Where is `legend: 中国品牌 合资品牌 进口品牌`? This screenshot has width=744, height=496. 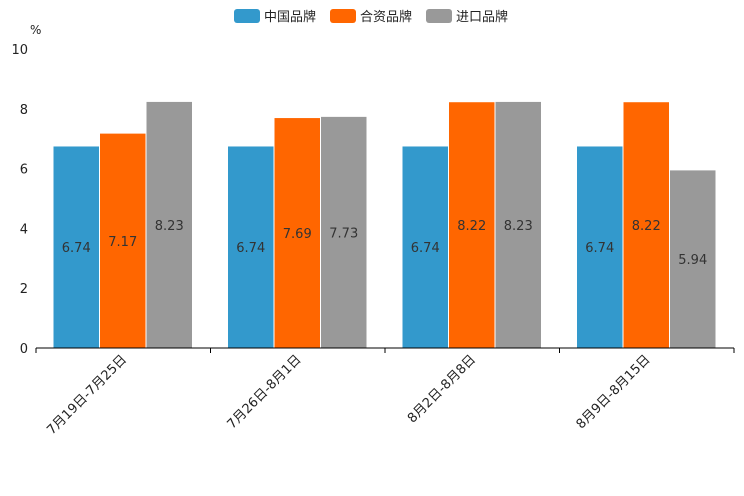
legend: 中国品牌 合资品牌 进口品牌 is located at coordinates (371, 17).